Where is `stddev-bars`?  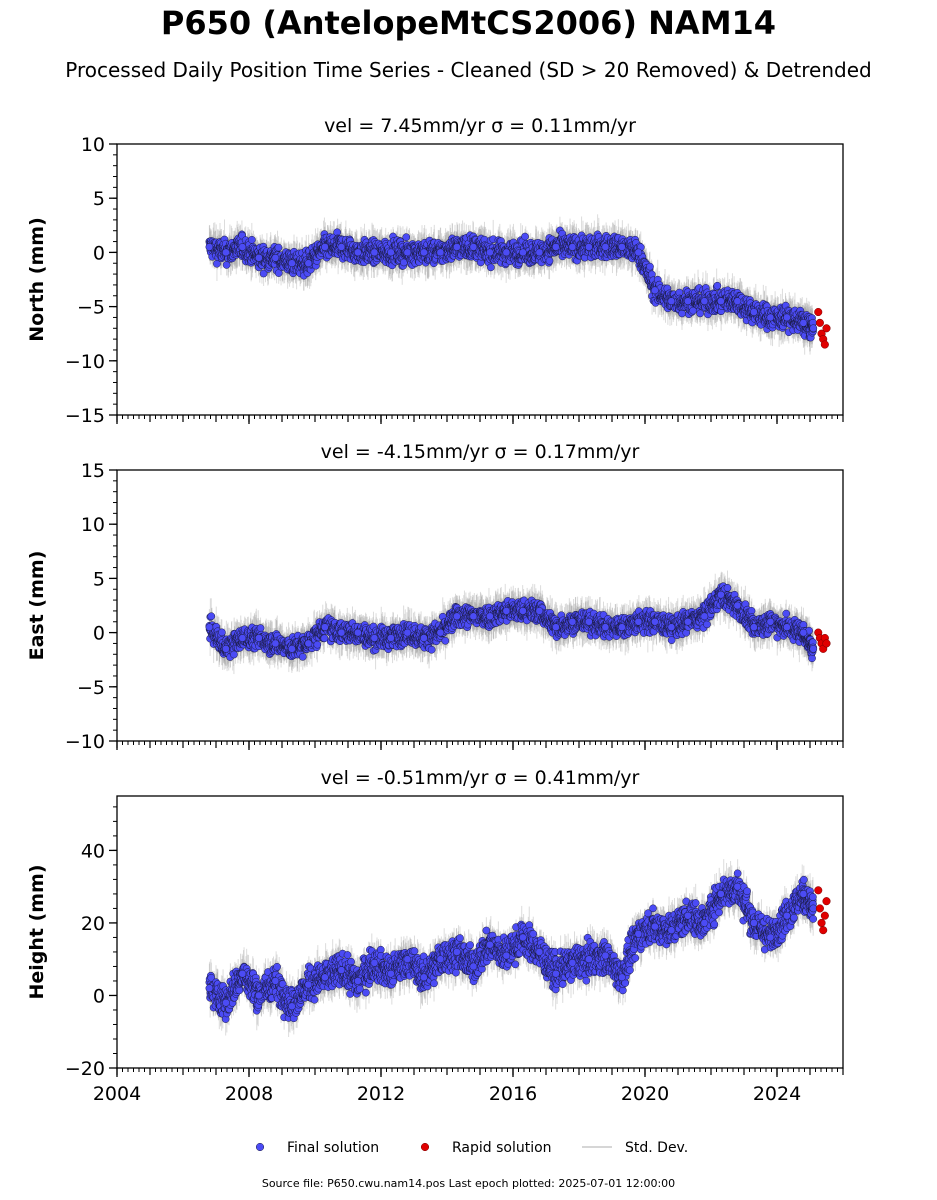 stddev-bars is located at coordinates (511, 284).